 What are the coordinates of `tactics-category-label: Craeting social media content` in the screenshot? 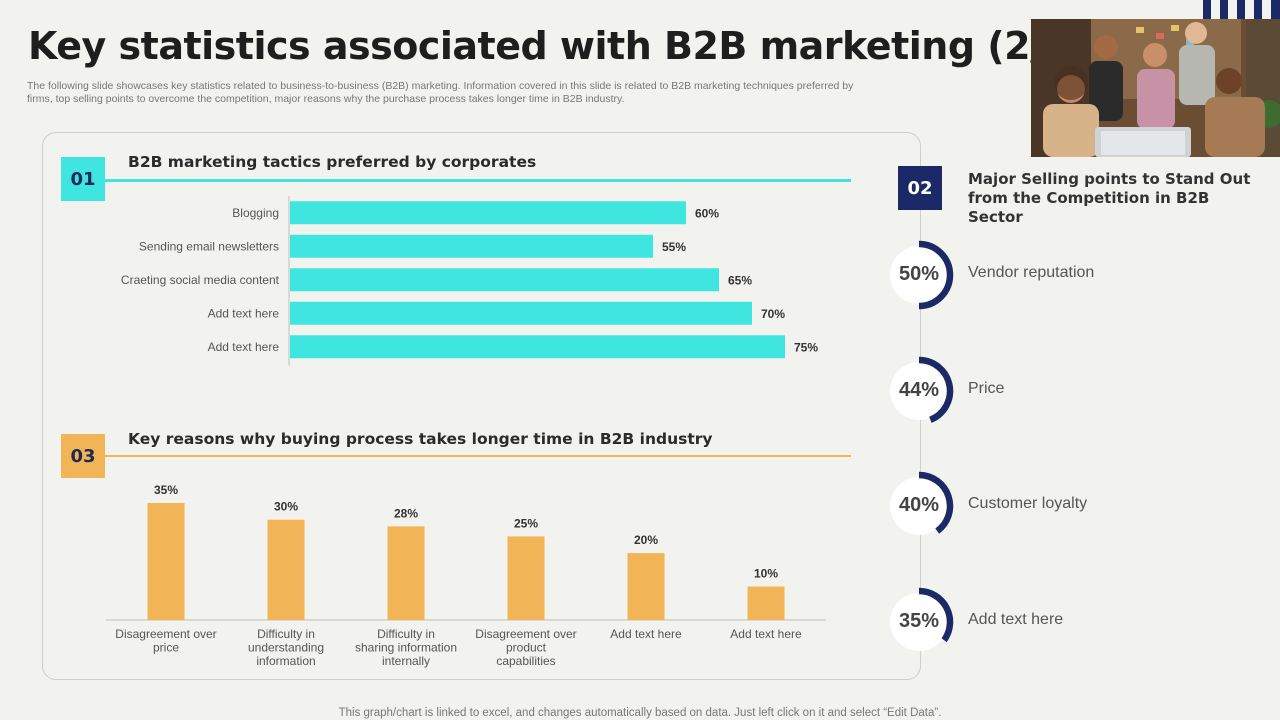 It's located at (200, 280).